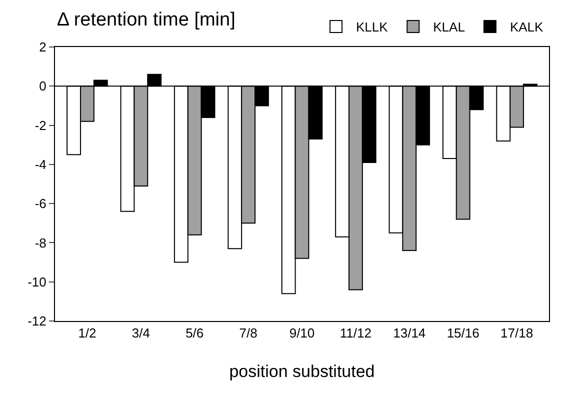  I want to click on chart-title: Δ retention time [min], so click(146, 19).